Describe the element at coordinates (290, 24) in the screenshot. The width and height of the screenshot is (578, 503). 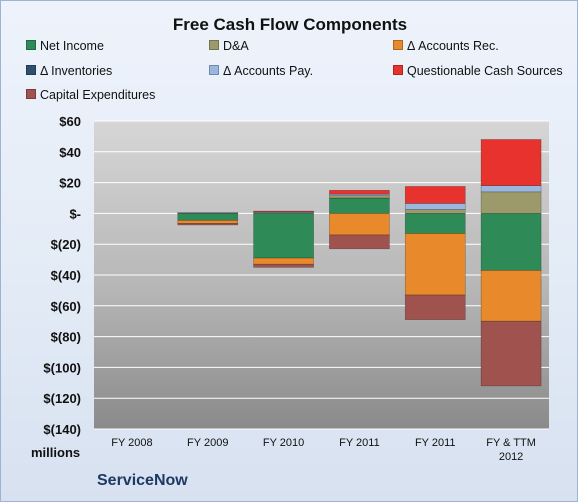
I see `chart-title: Free Cash Flow Components` at that location.